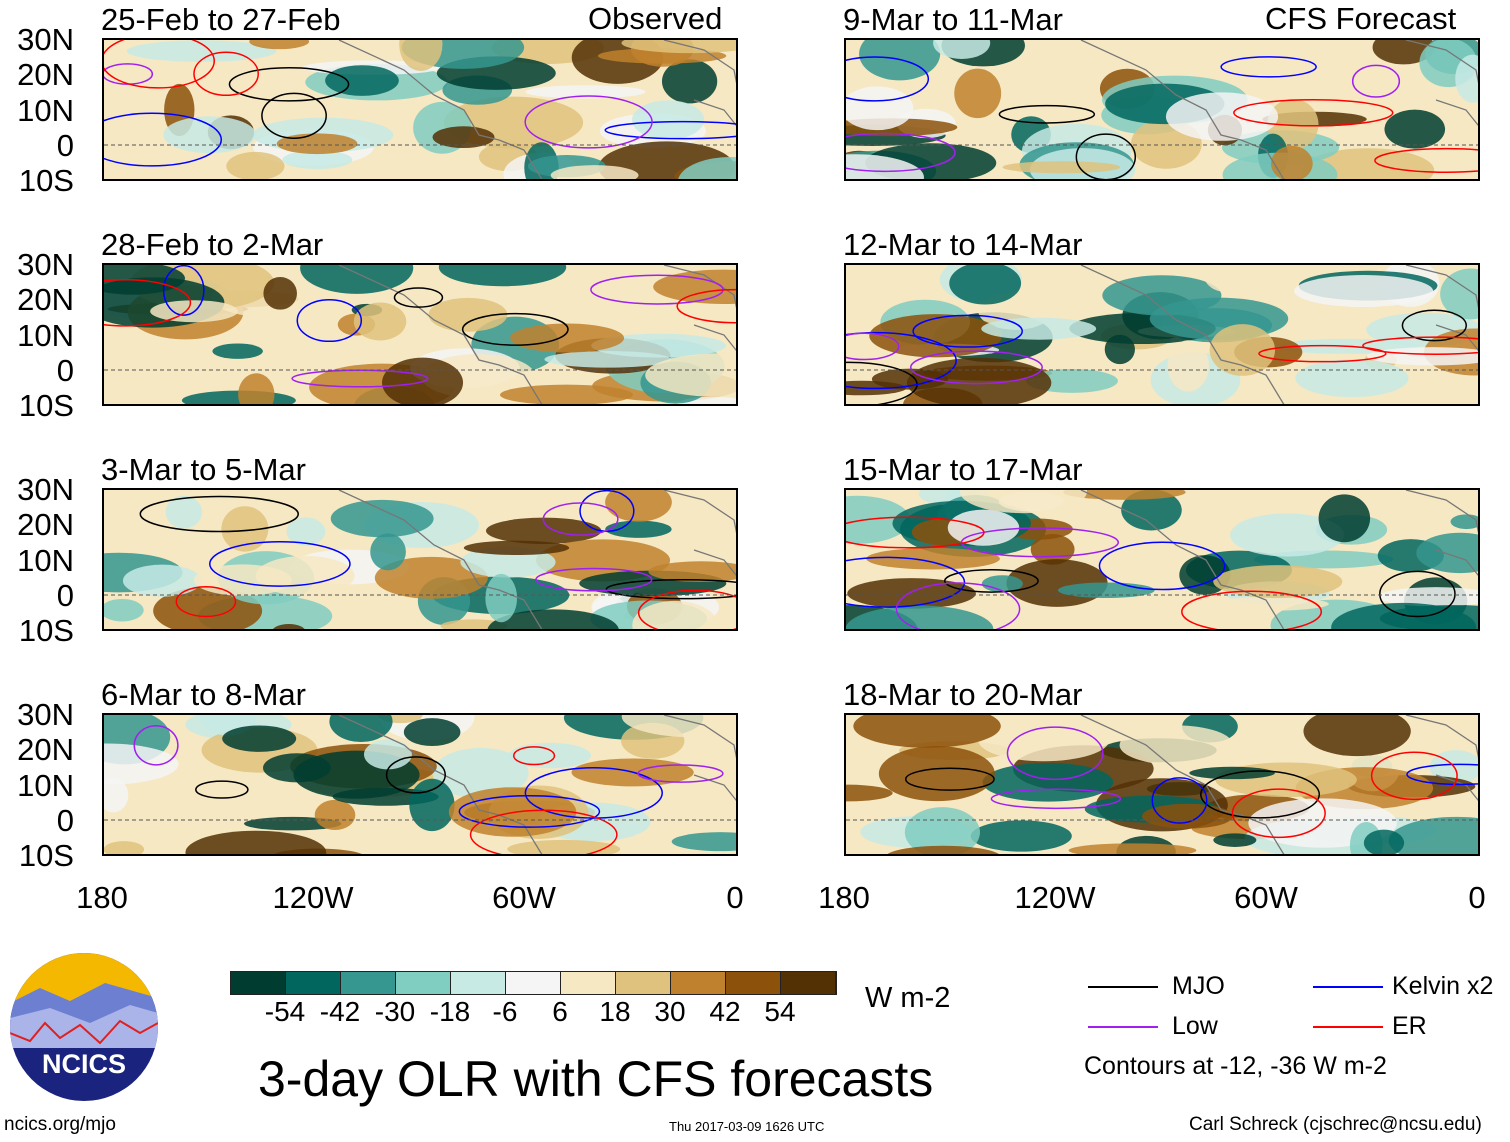  What do you see at coordinates (747, 1126) in the screenshot?
I see `timestamp: Thu 2017-03-09 1626 UTC` at bounding box center [747, 1126].